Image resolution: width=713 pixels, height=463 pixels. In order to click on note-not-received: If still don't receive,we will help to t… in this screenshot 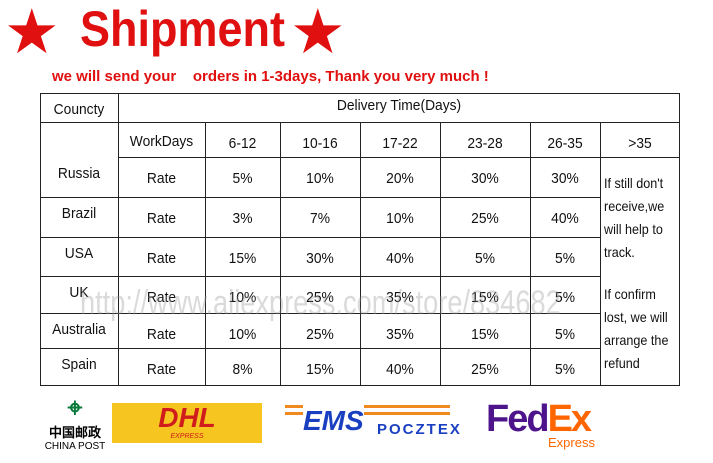, I will do `click(634, 217)`.